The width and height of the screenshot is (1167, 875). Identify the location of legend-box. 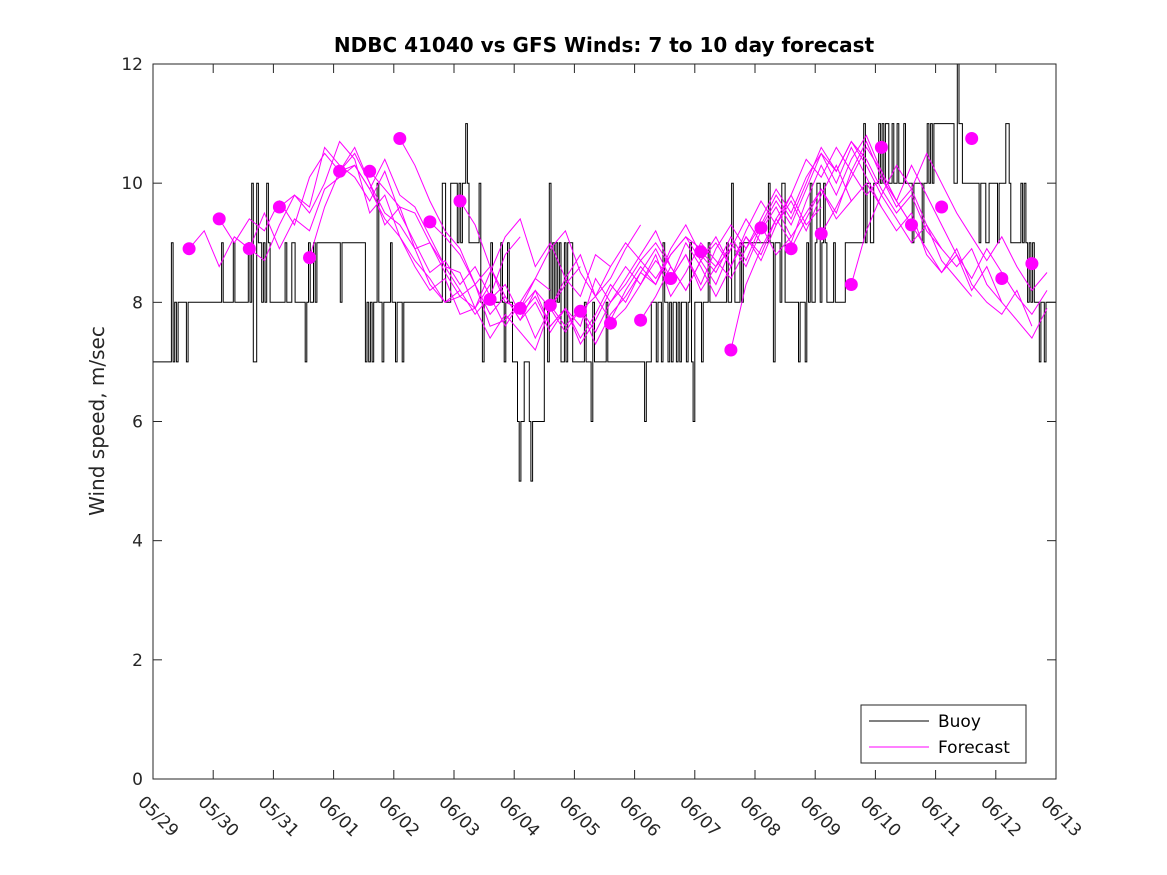
(943, 734).